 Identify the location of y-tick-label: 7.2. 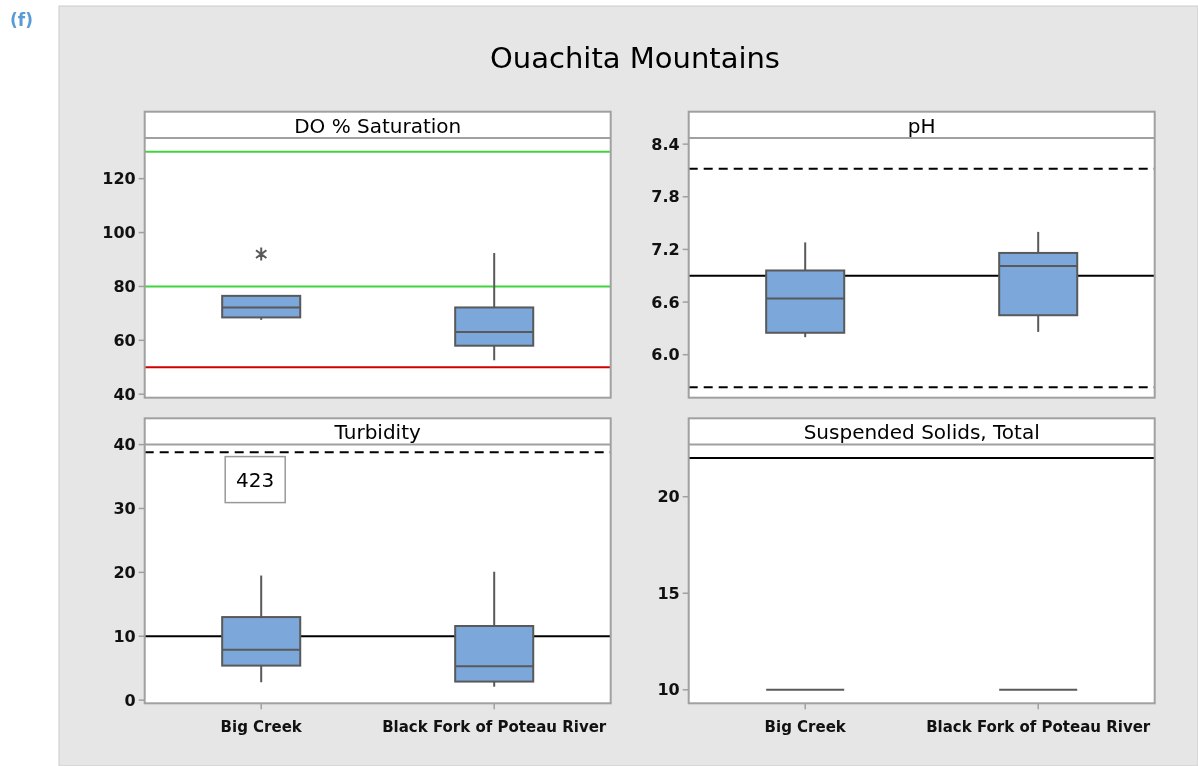
(665, 249).